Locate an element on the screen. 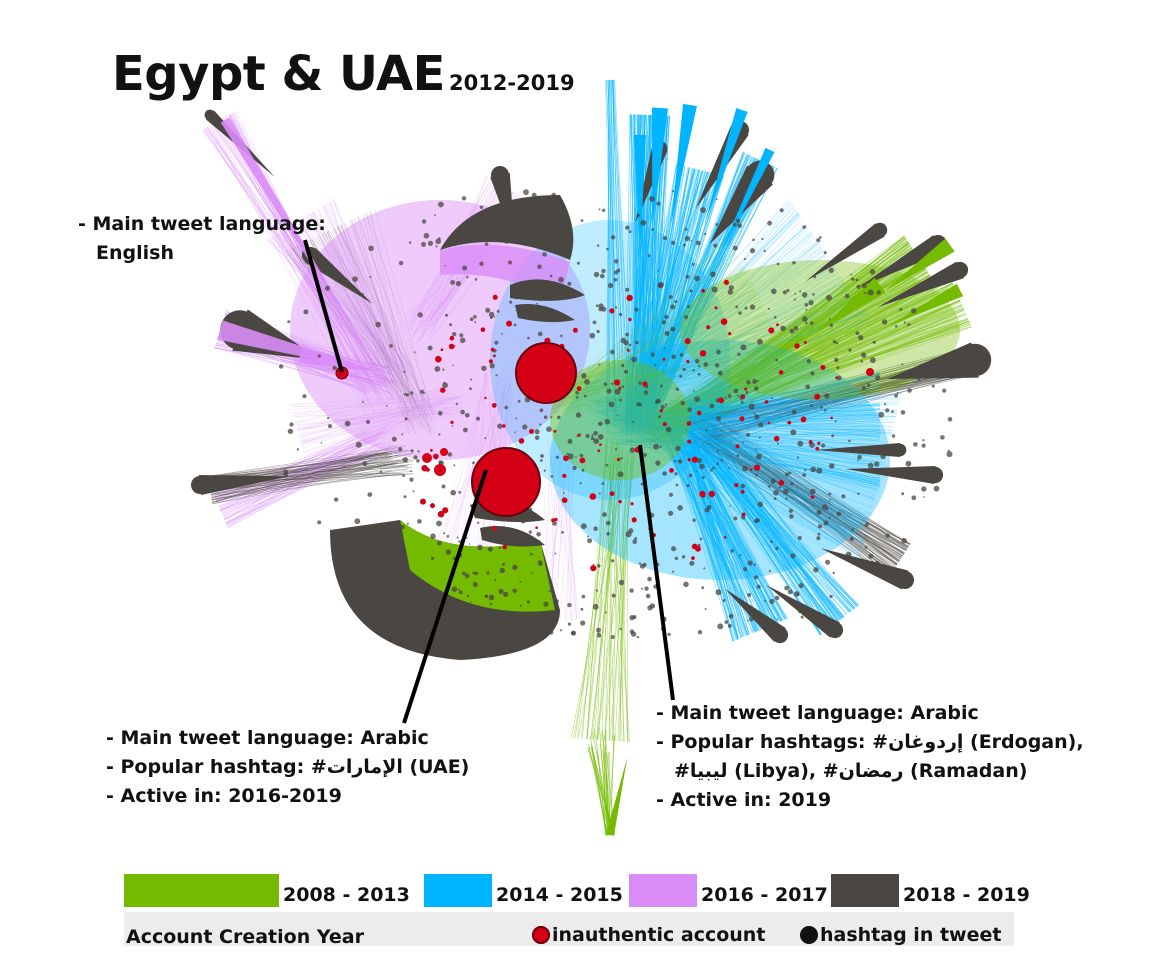 This screenshot has height=966, width=1158. hub-arc-dark-upper is located at coordinates (507, 227).